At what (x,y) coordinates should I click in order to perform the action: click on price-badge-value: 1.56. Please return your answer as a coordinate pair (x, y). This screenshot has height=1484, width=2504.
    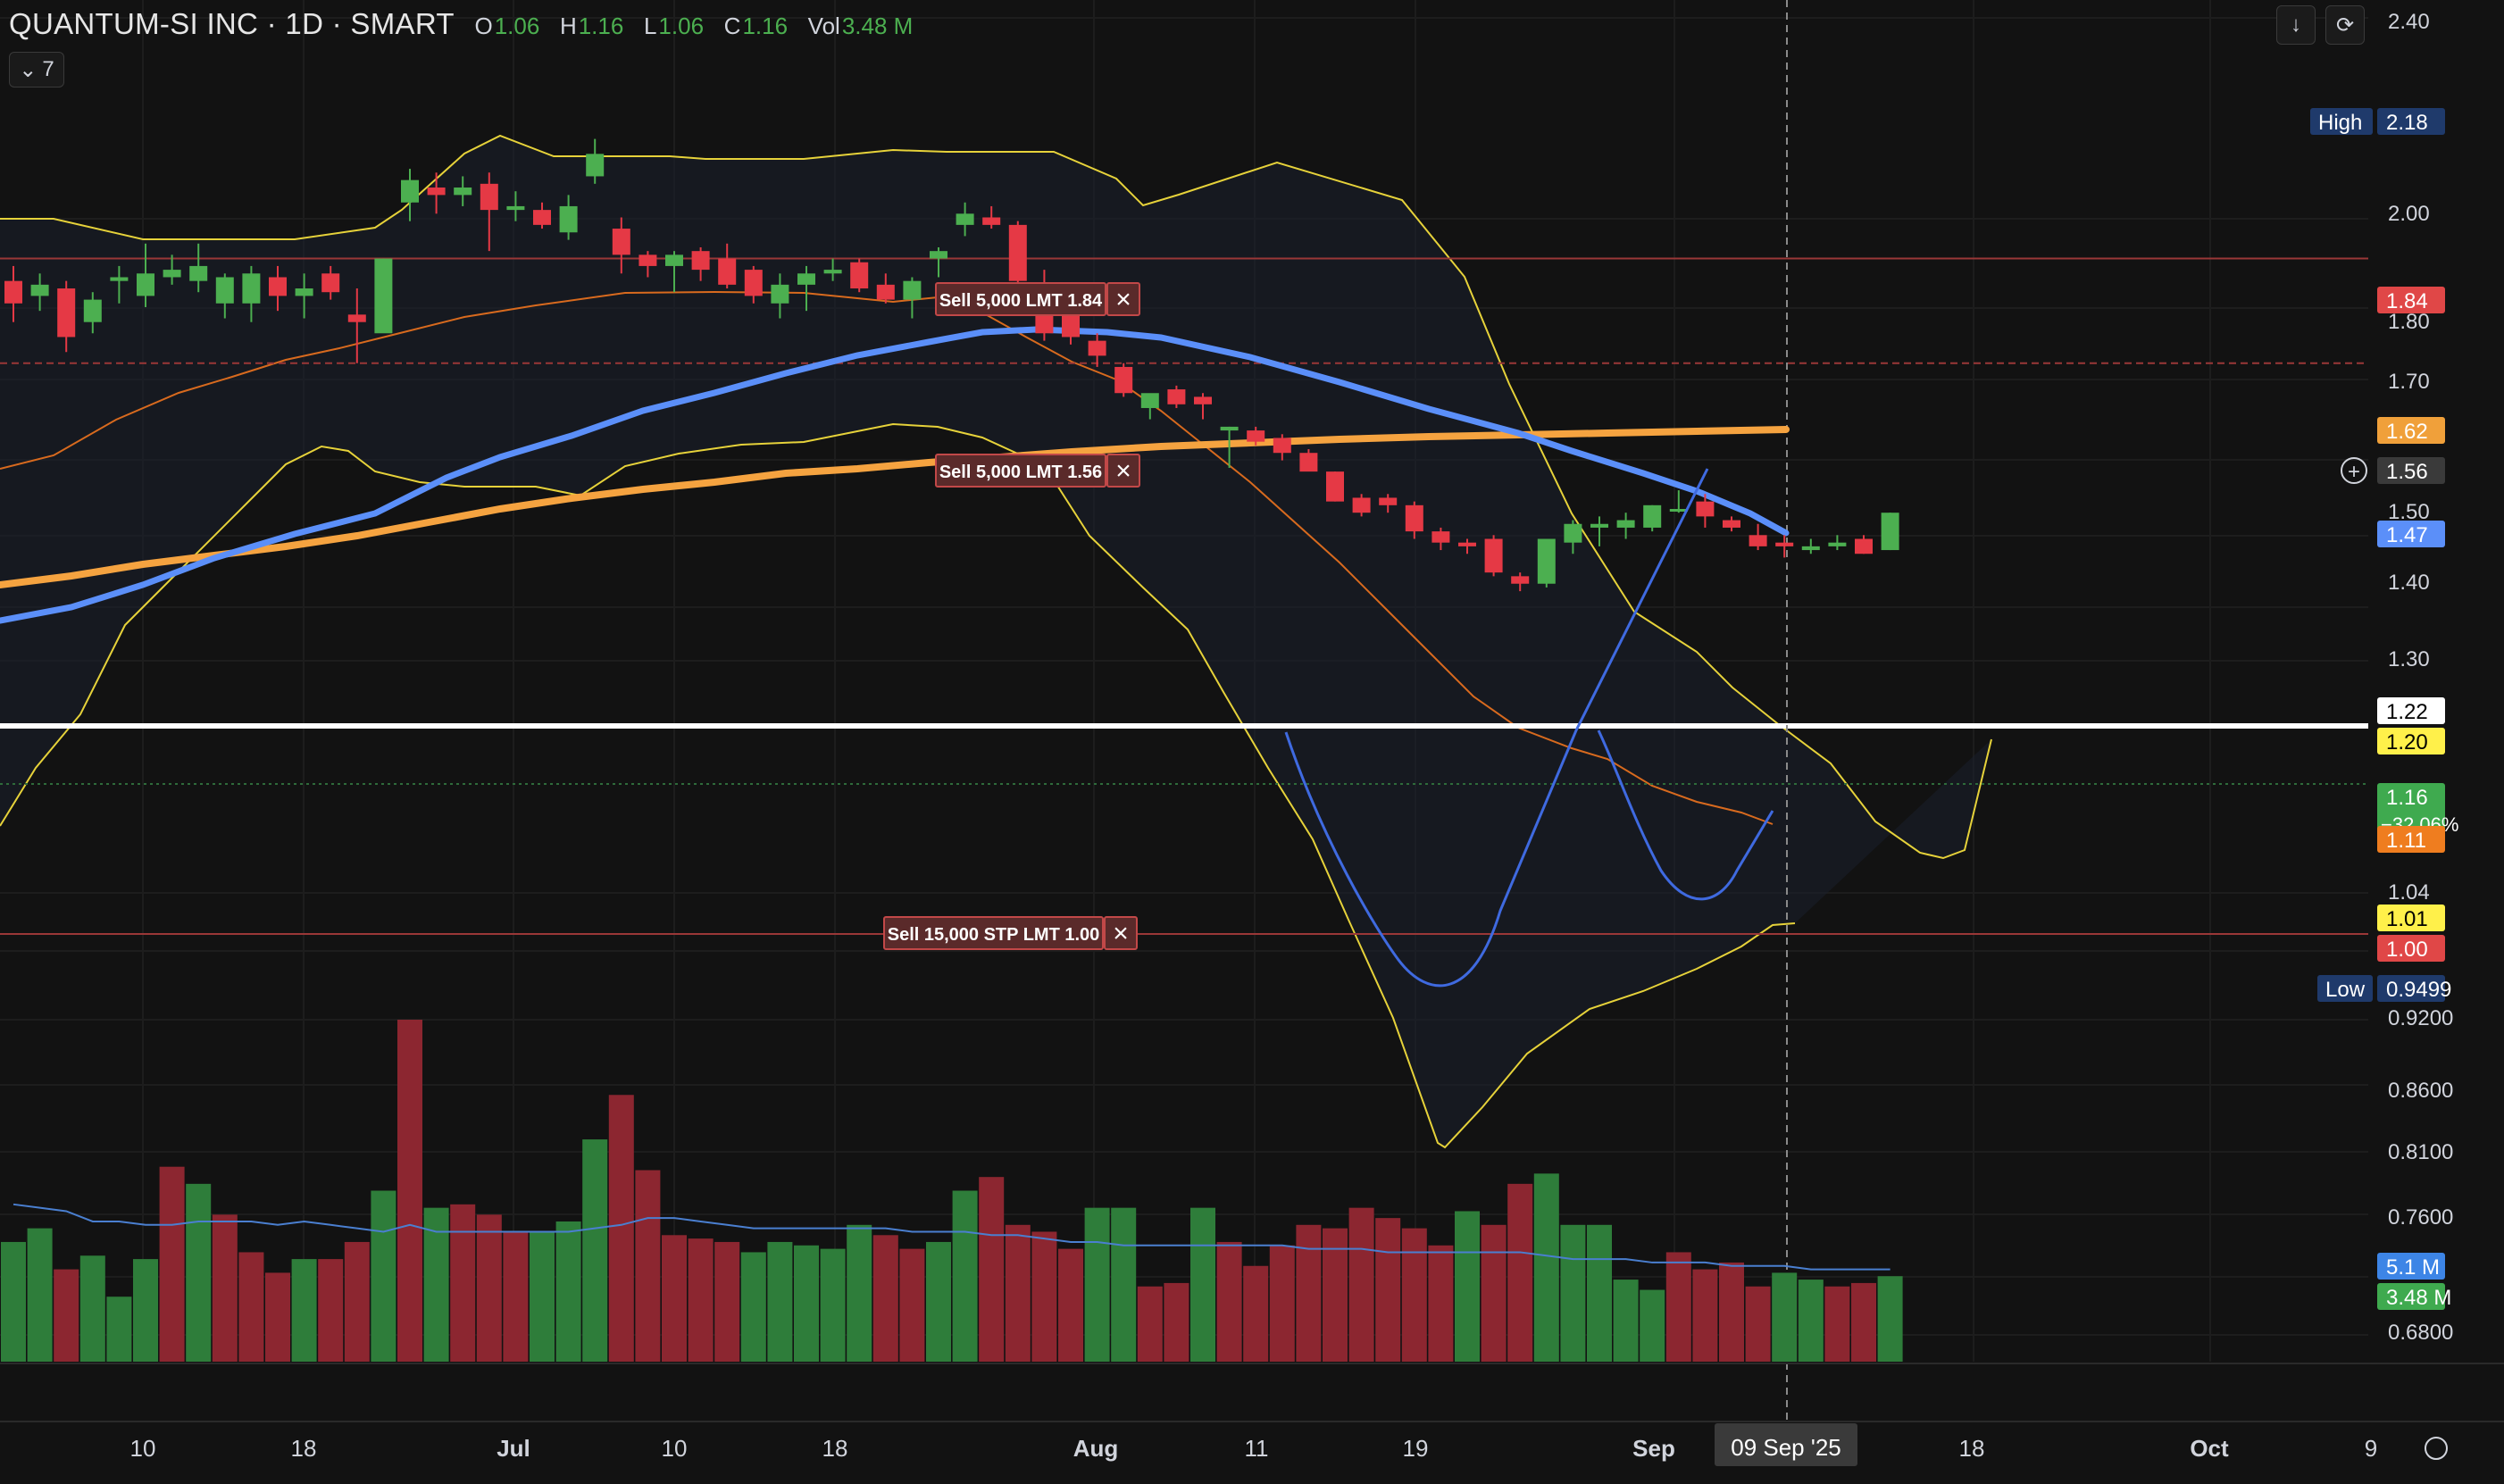
    Looking at the image, I should click on (2407, 472).